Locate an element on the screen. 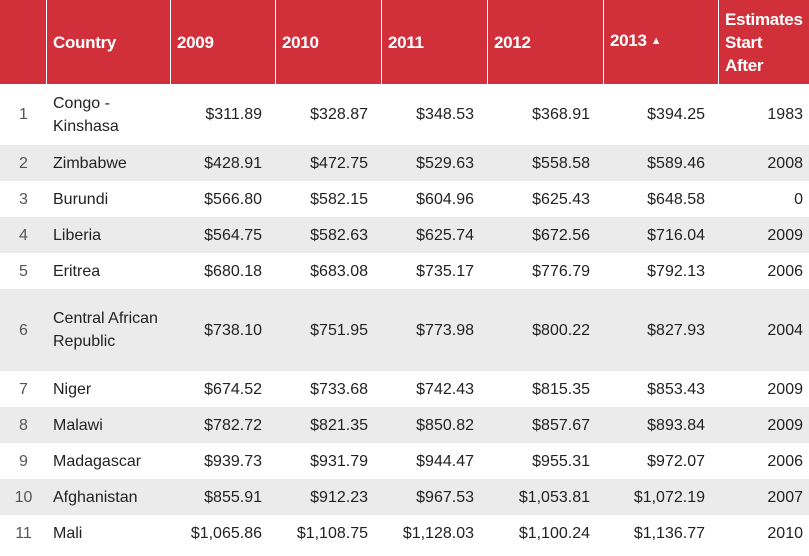 The height and width of the screenshot is (556, 809). value-2011-cell: $529.63 is located at coordinates (435, 163).